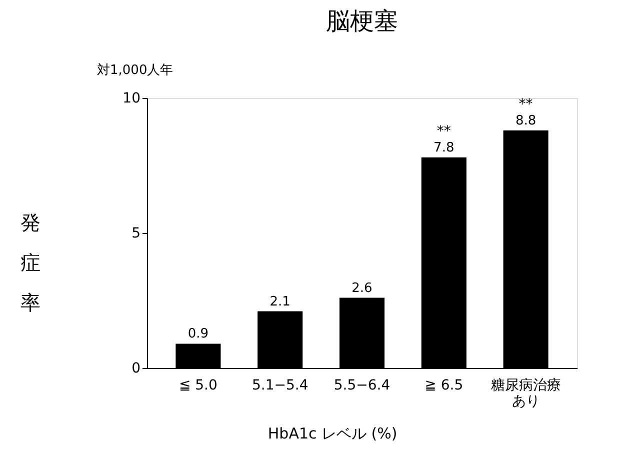  Describe the element at coordinates (525, 394) in the screenshot. I see `x-tick-label: 糖尿病治療あり` at that location.